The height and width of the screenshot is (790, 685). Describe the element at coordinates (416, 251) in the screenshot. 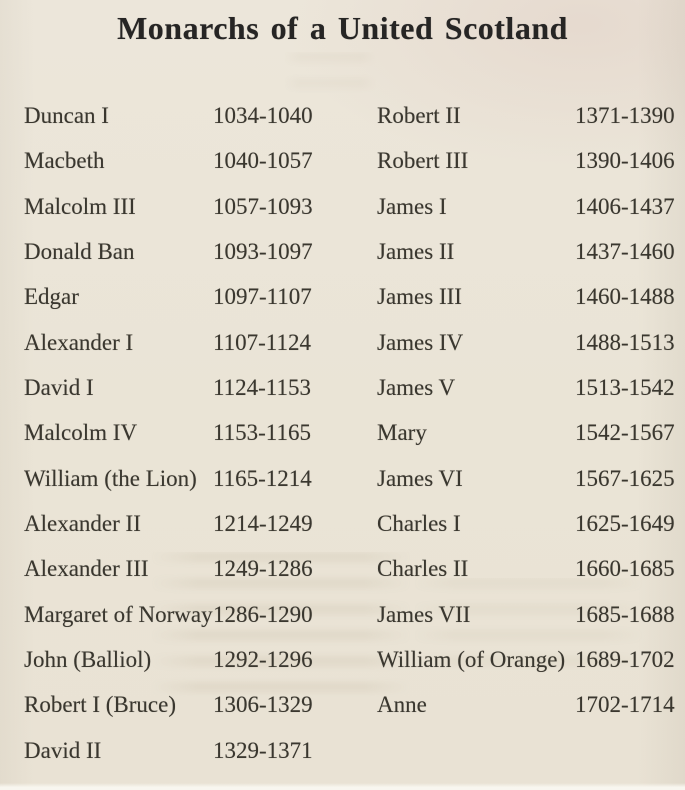

I see `monarch-name: James II` at that location.